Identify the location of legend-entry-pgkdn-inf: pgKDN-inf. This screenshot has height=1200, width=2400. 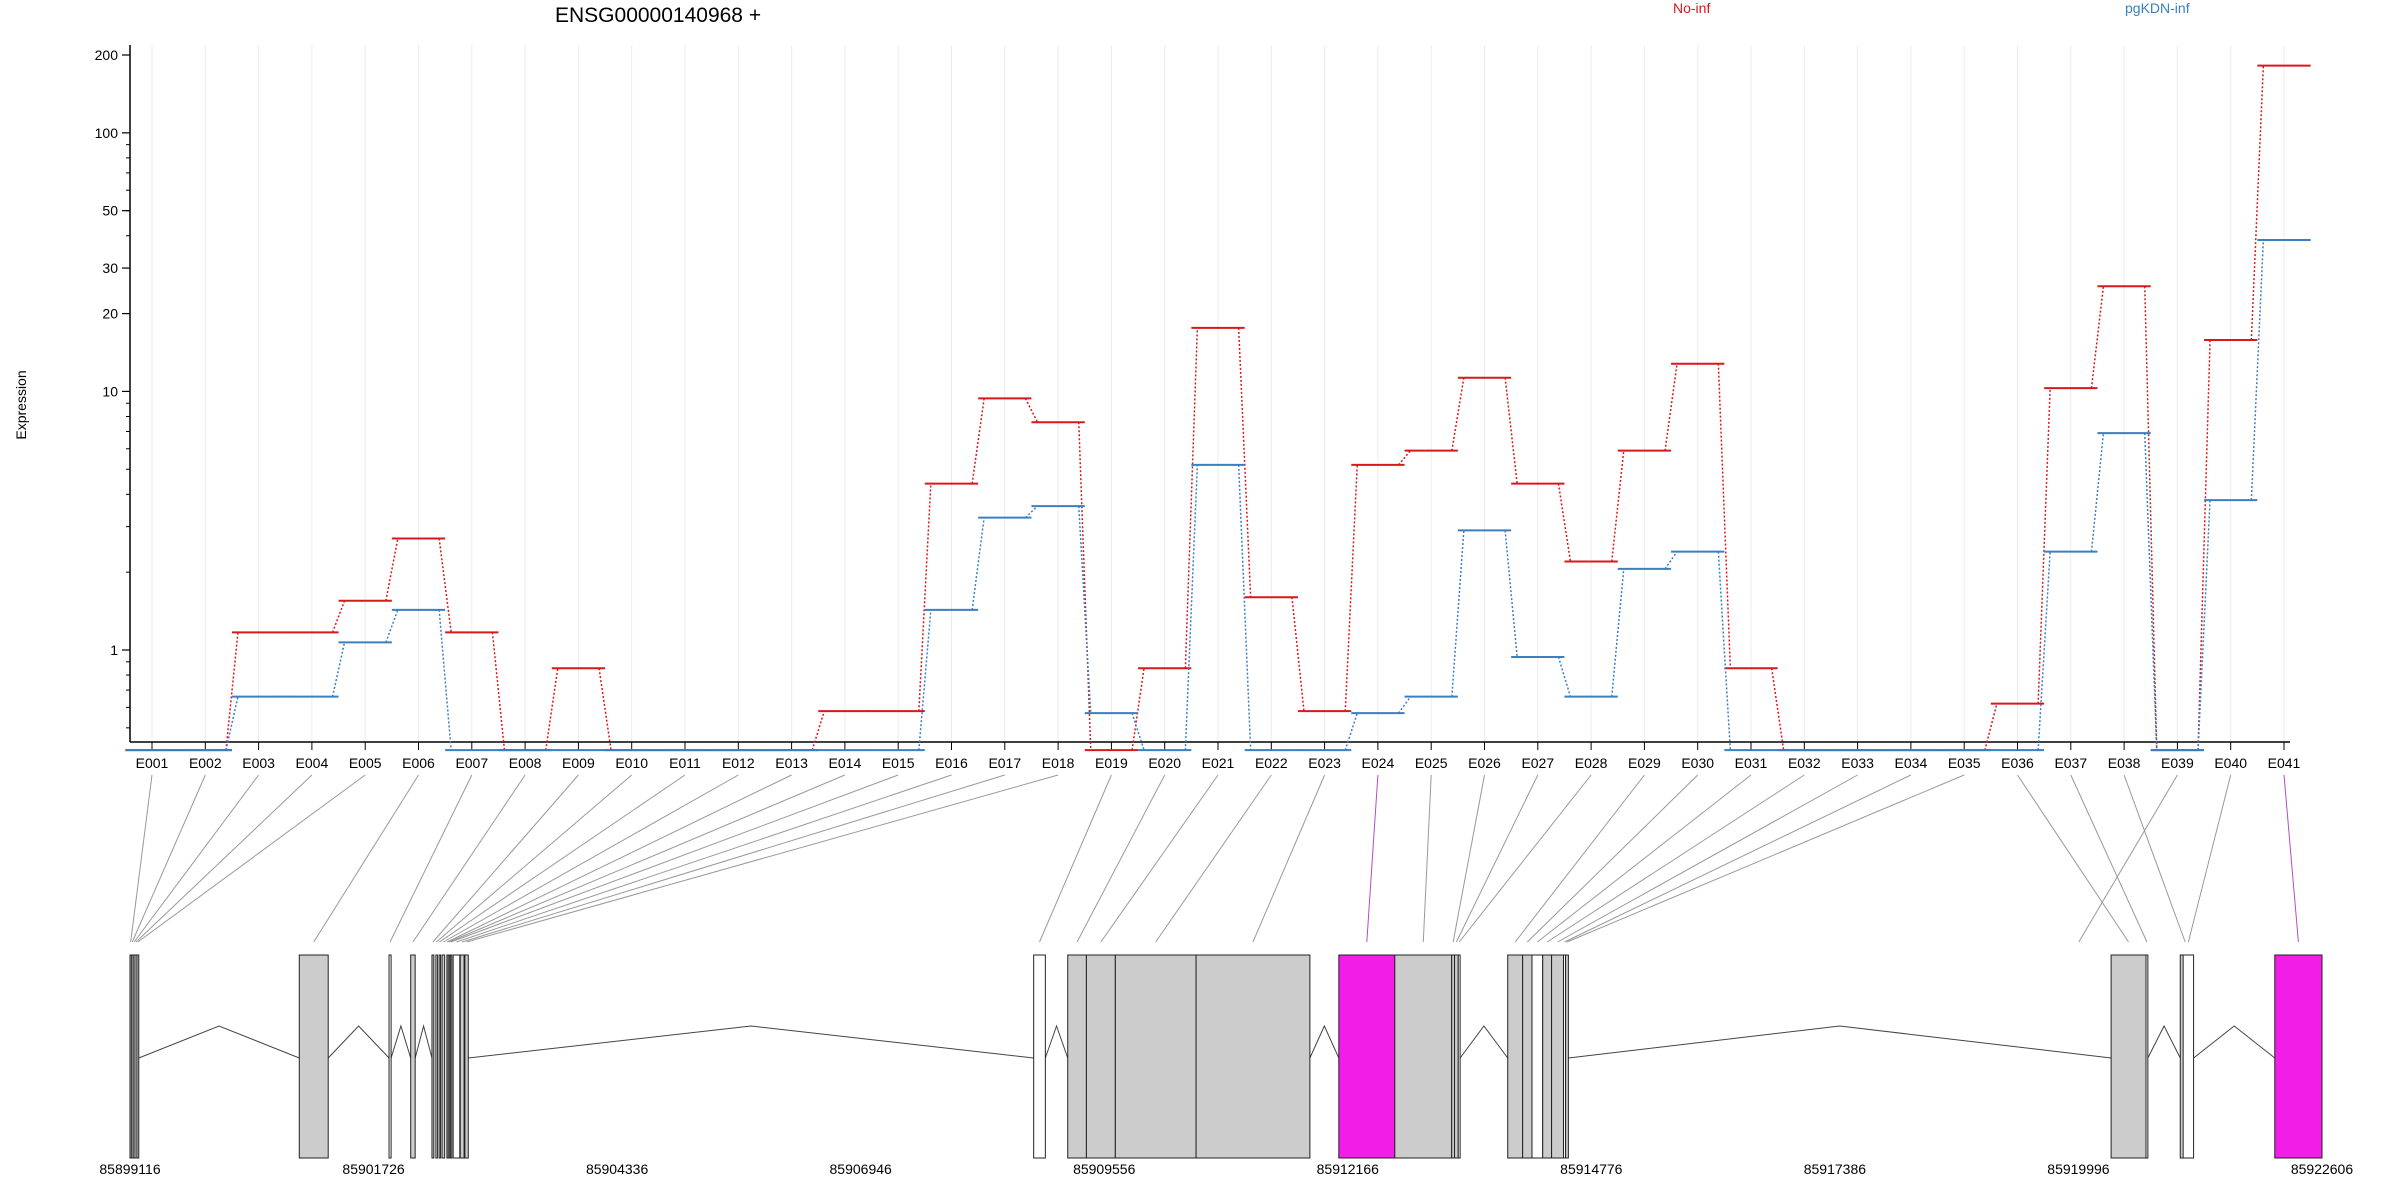
(2157, 8).